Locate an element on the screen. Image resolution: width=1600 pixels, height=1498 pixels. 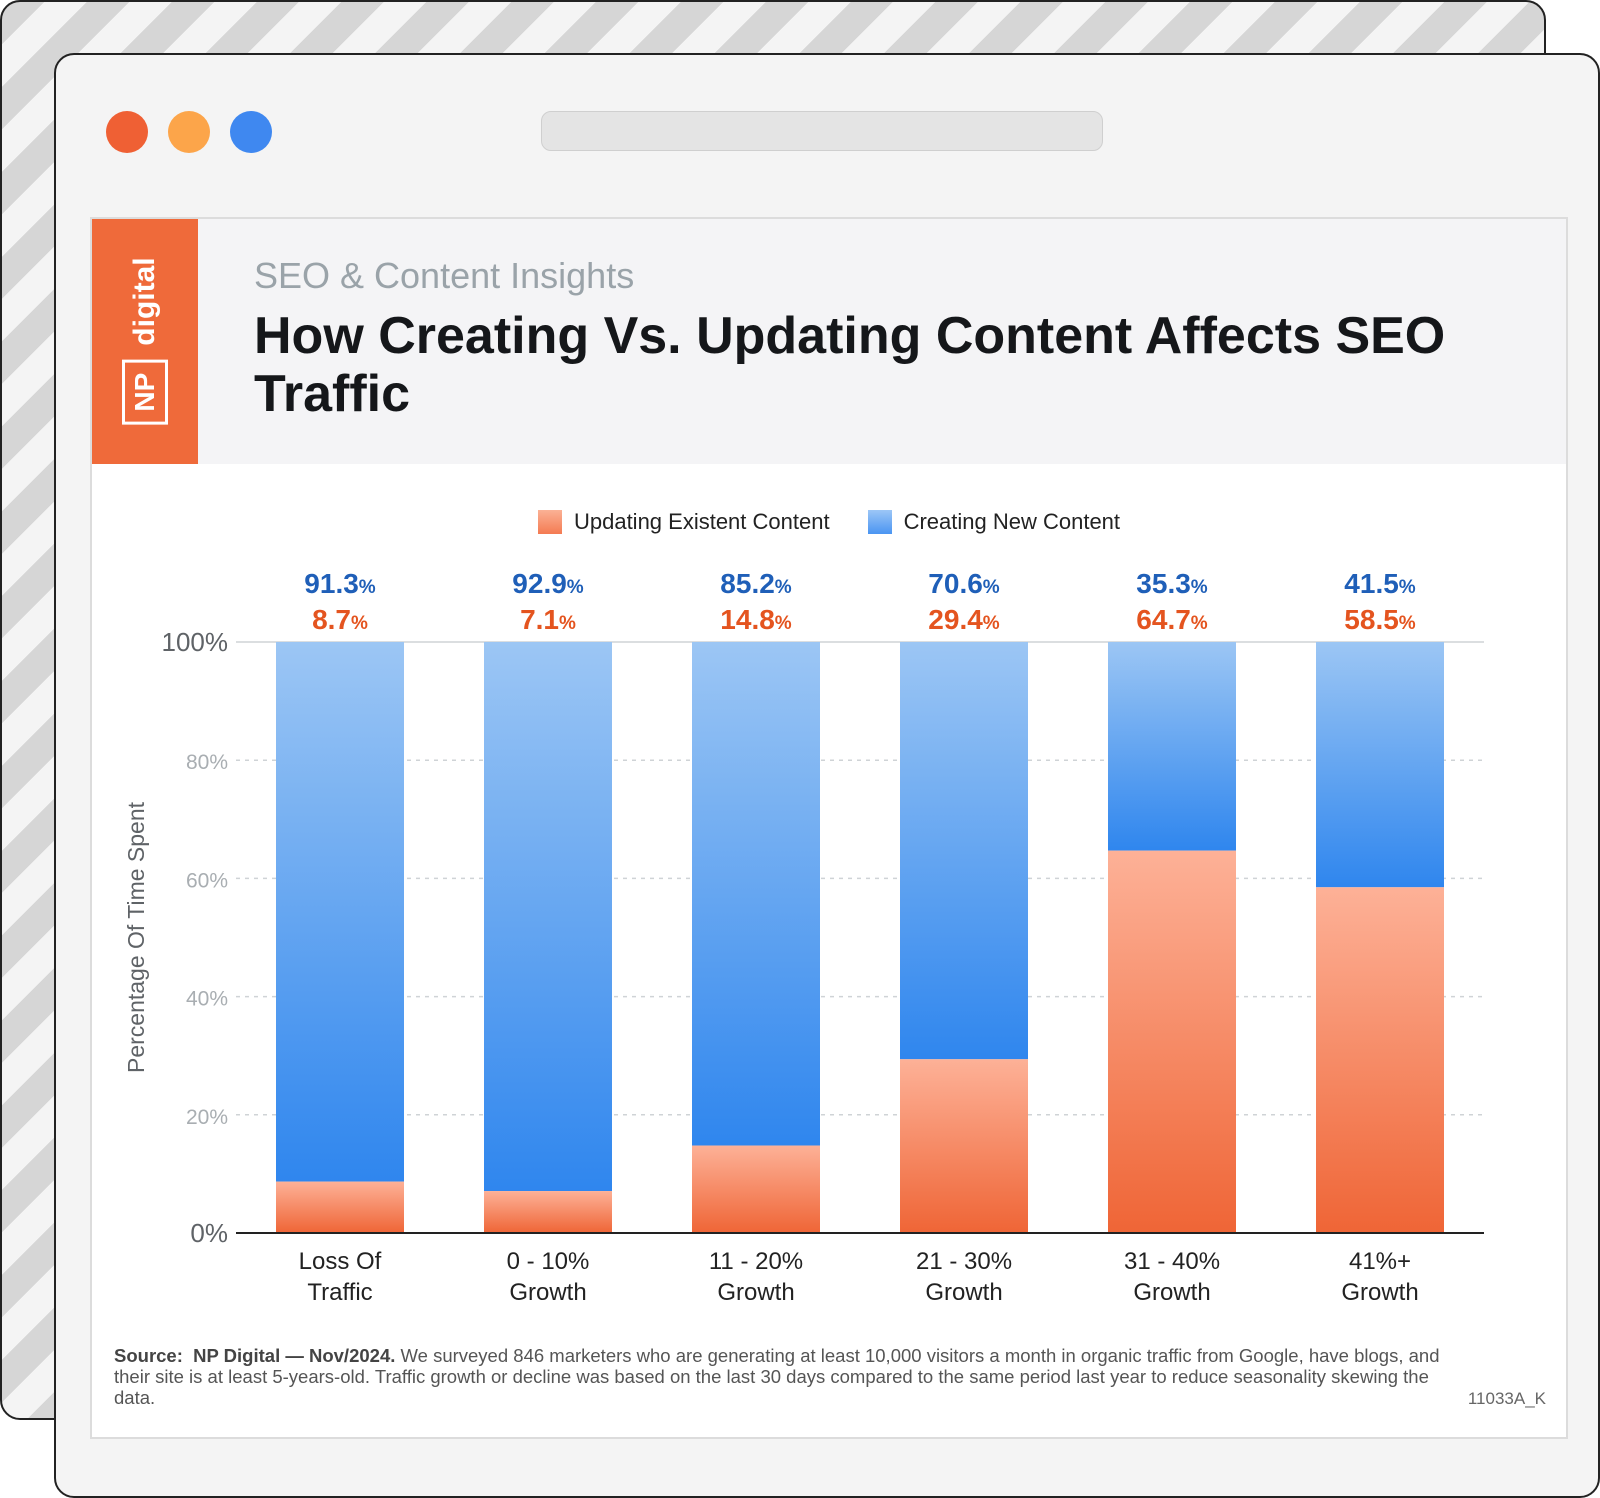
x-tick-label-4-1: Growth is located at coordinates (1171, 1292).